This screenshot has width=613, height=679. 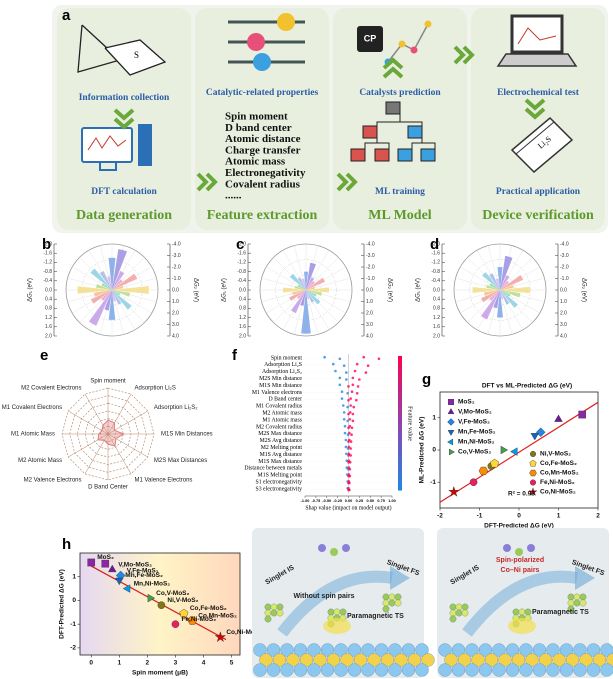 What do you see at coordinates (47, 254) in the screenshot?
I see `y-tick-label: -1.6` at bounding box center [47, 254].